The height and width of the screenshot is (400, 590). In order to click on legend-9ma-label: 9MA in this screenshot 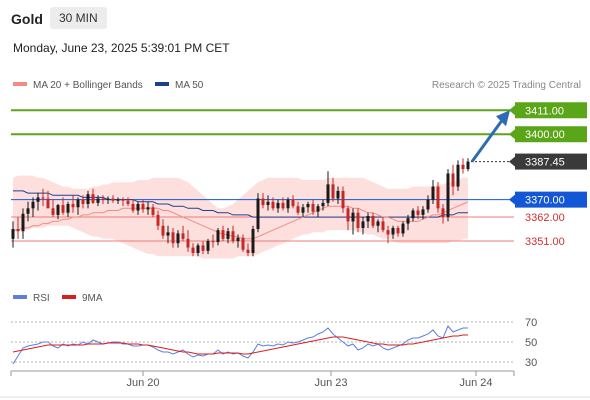, I will do `click(92, 298)`.